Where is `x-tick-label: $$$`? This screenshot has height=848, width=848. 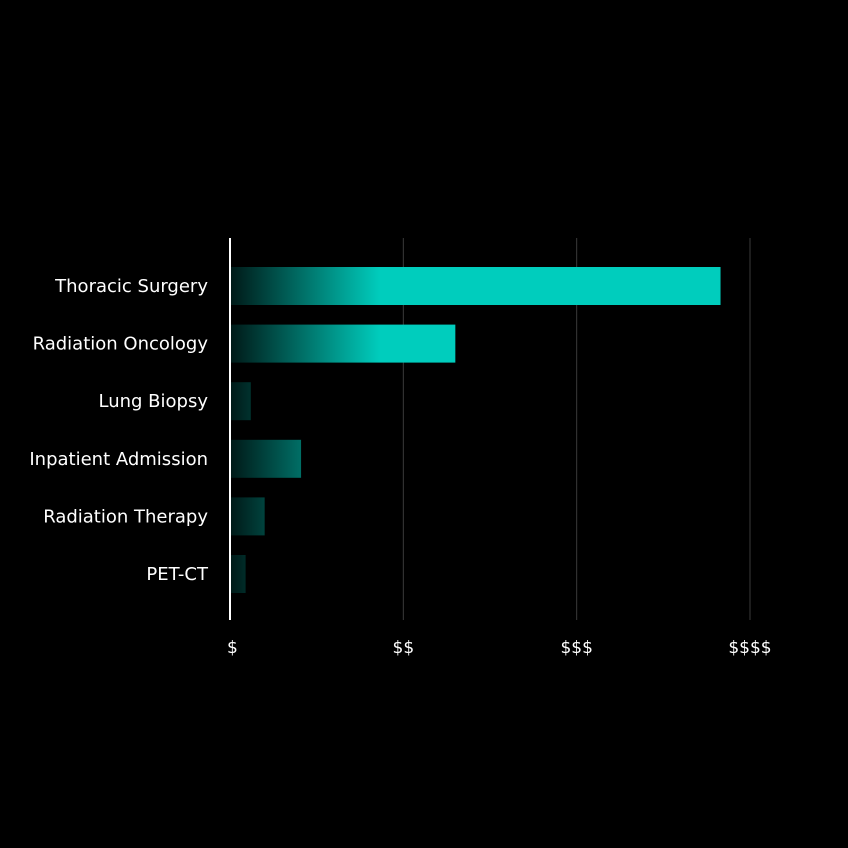
x-tick-label: $$$ is located at coordinates (576, 648).